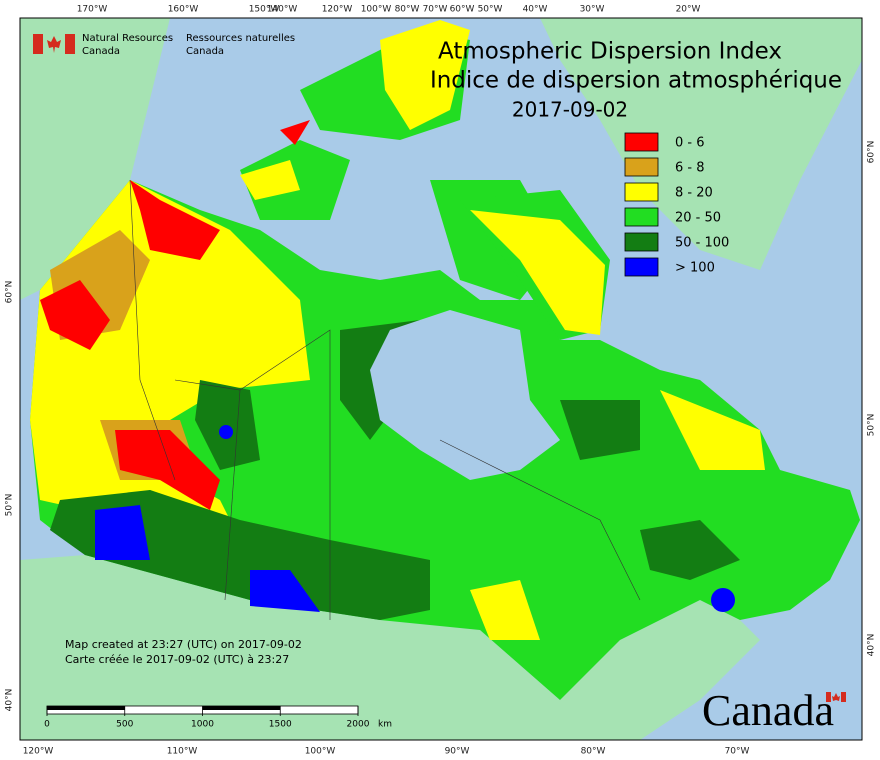 This screenshot has height=760, width=880. Describe the element at coordinates (205, 51) in the screenshot. I see `header-fr: Canada` at that location.